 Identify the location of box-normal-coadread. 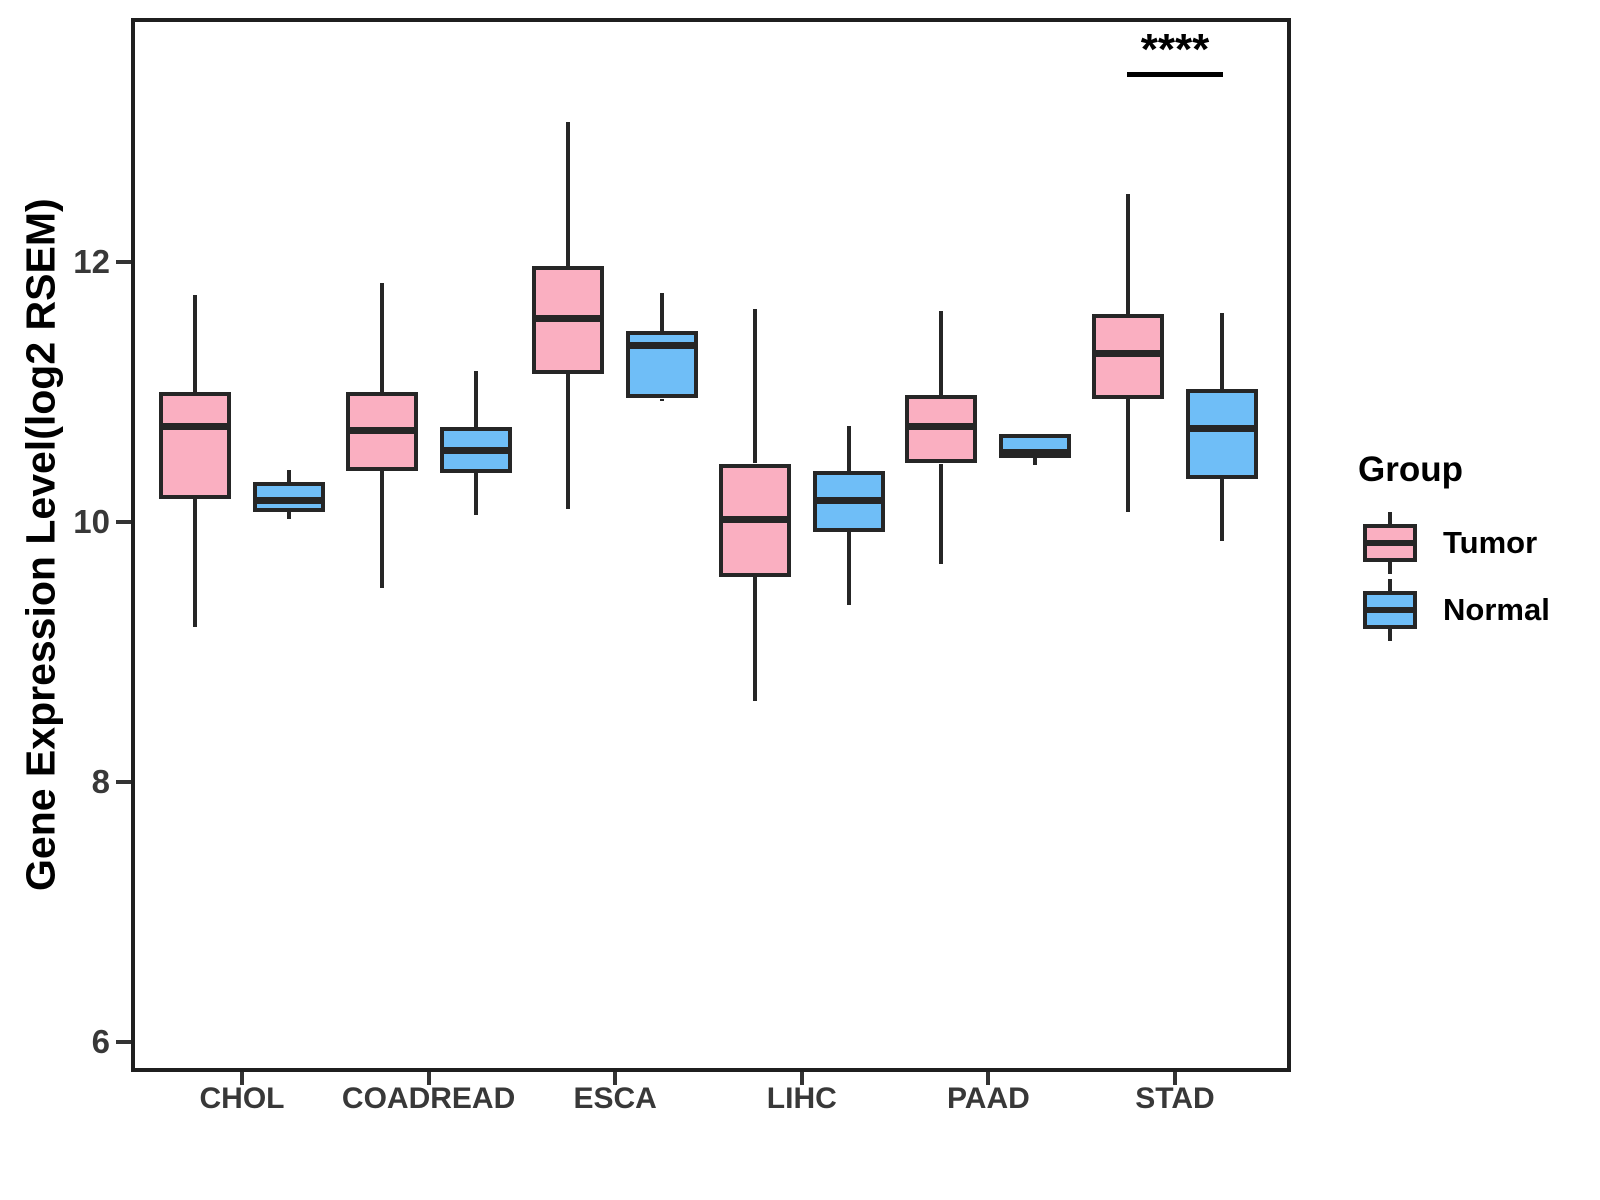
(475, 450).